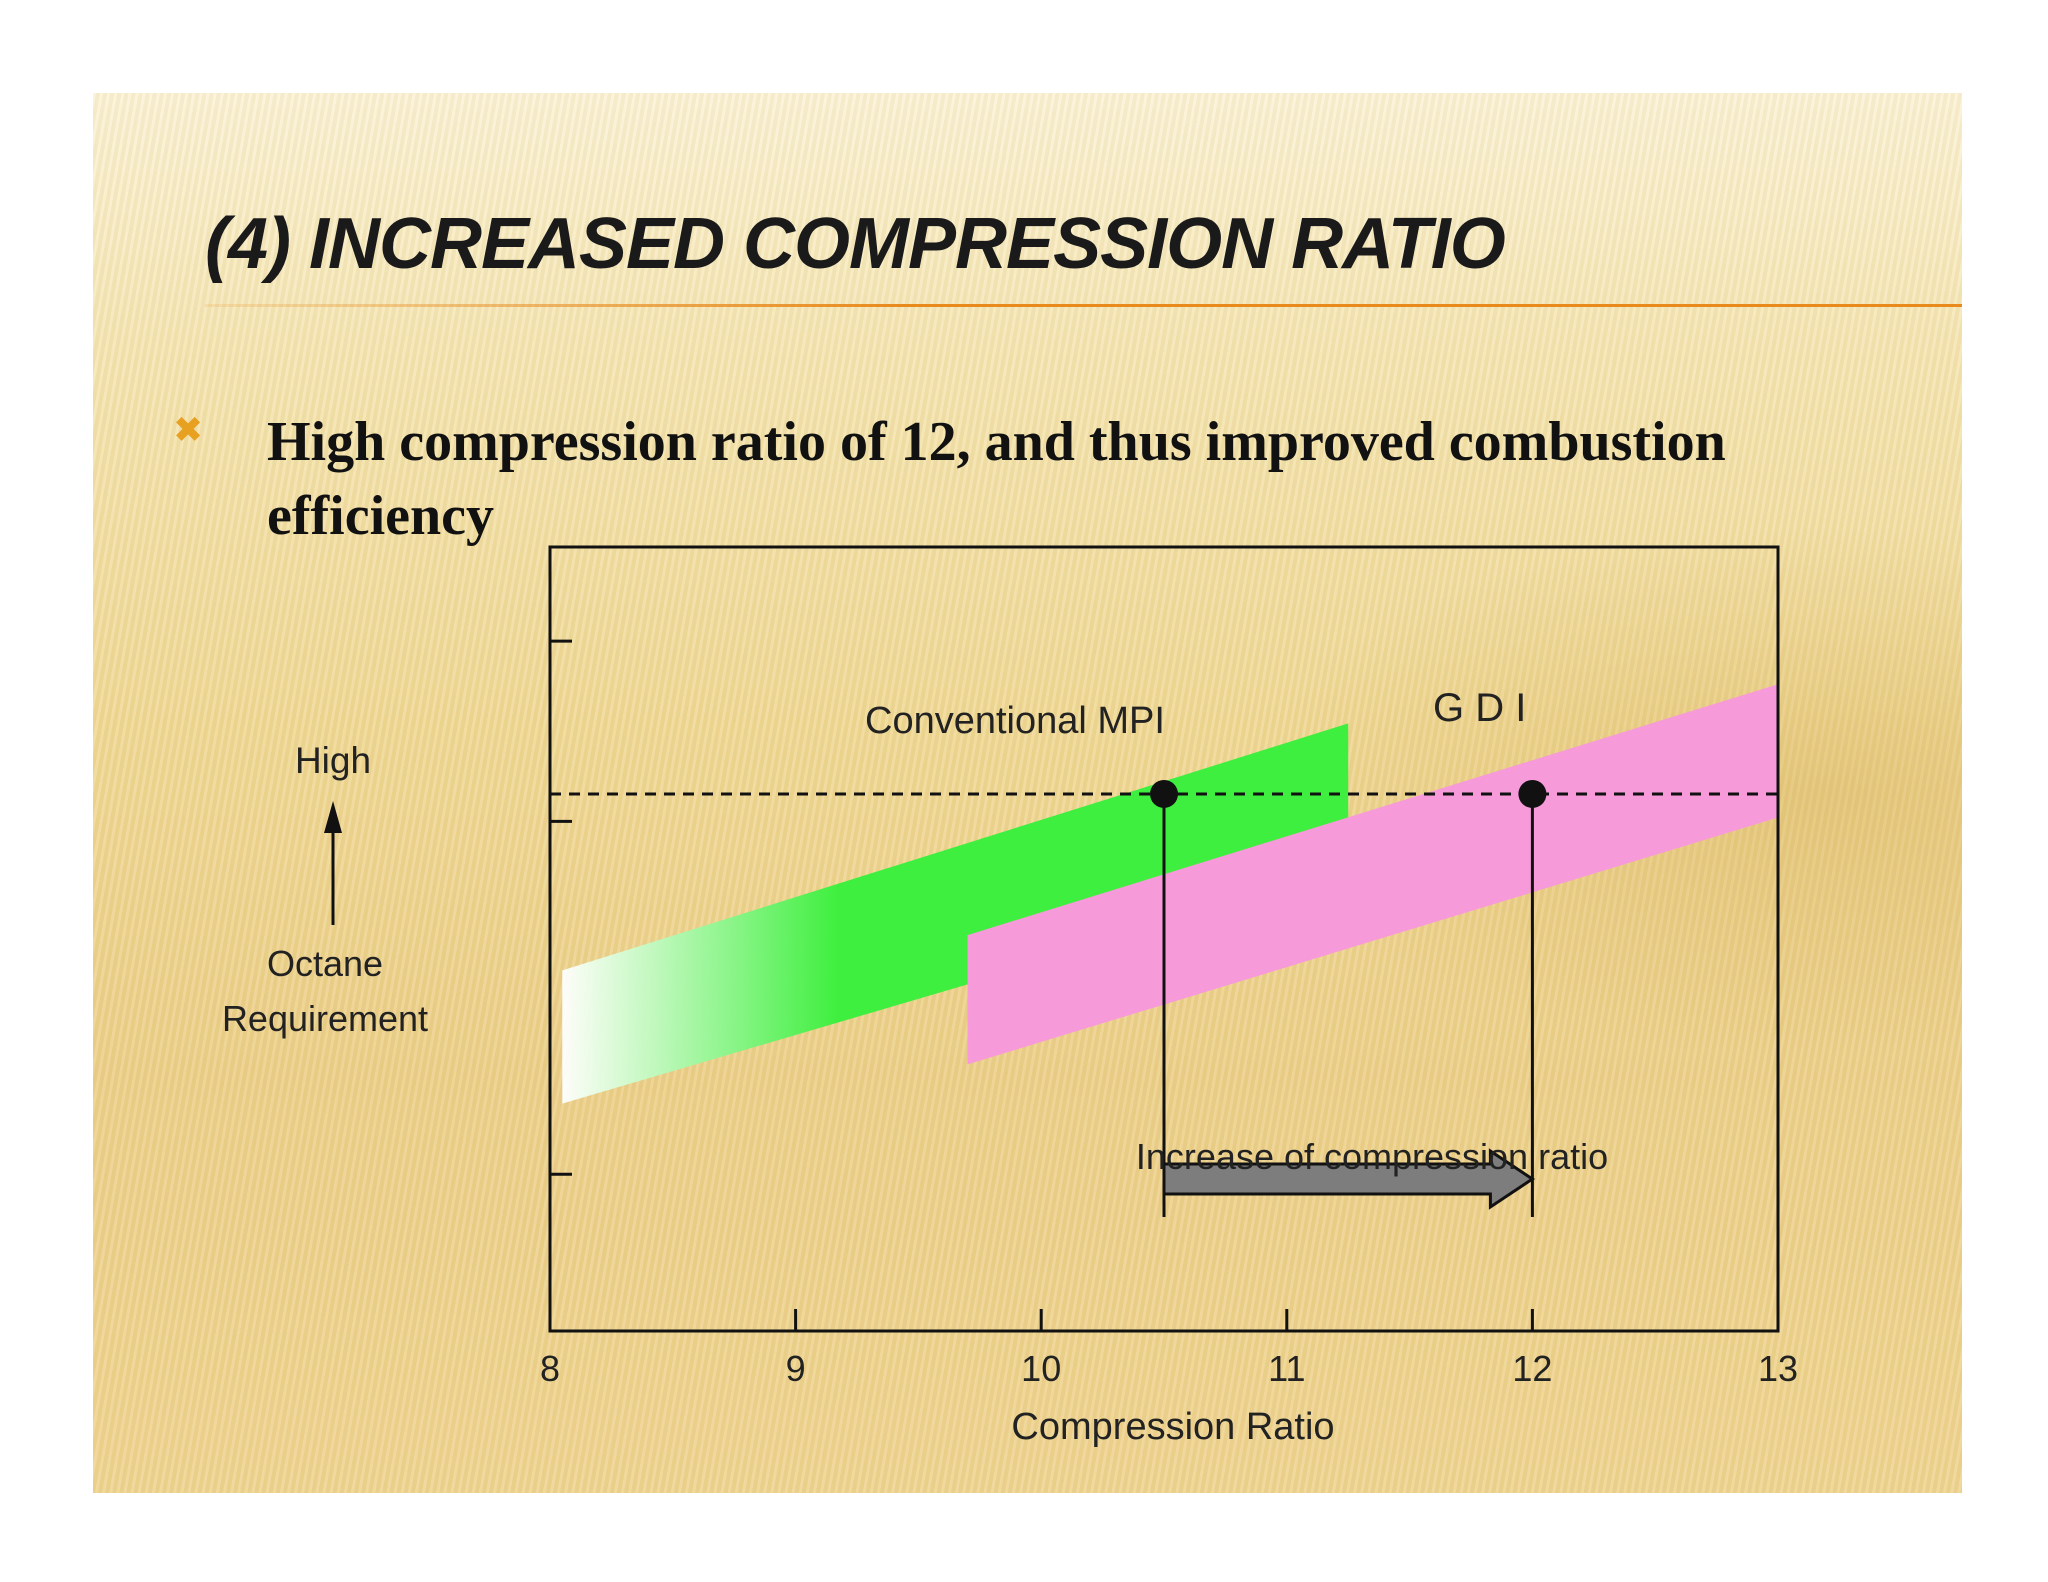 This screenshot has width=2048, height=1582. Describe the element at coordinates (955, 913) in the screenshot. I see `mpi-band` at that location.